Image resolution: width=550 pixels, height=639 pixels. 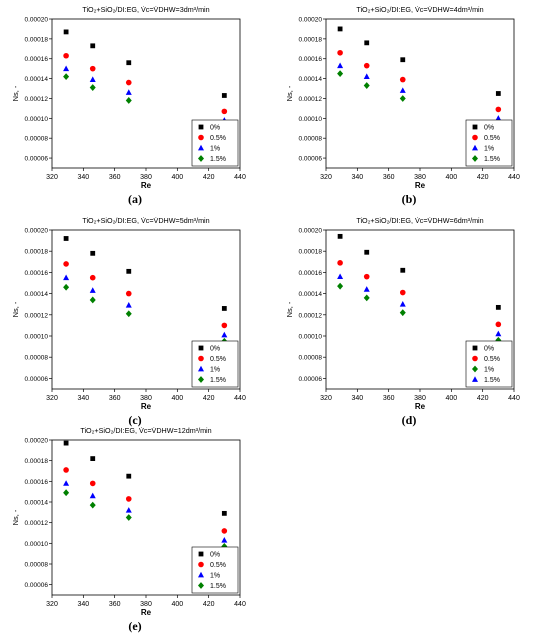 What do you see at coordinates (145, 9) in the screenshot?
I see `chart-title: TiO₂+SiO₂/DI:EG, V̇c=V̇DHW=3dm³/min` at bounding box center [145, 9].